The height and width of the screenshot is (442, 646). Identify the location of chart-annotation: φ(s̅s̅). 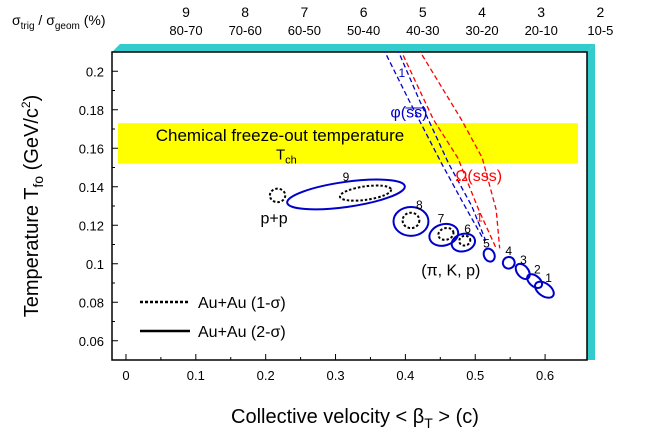
(408, 112).